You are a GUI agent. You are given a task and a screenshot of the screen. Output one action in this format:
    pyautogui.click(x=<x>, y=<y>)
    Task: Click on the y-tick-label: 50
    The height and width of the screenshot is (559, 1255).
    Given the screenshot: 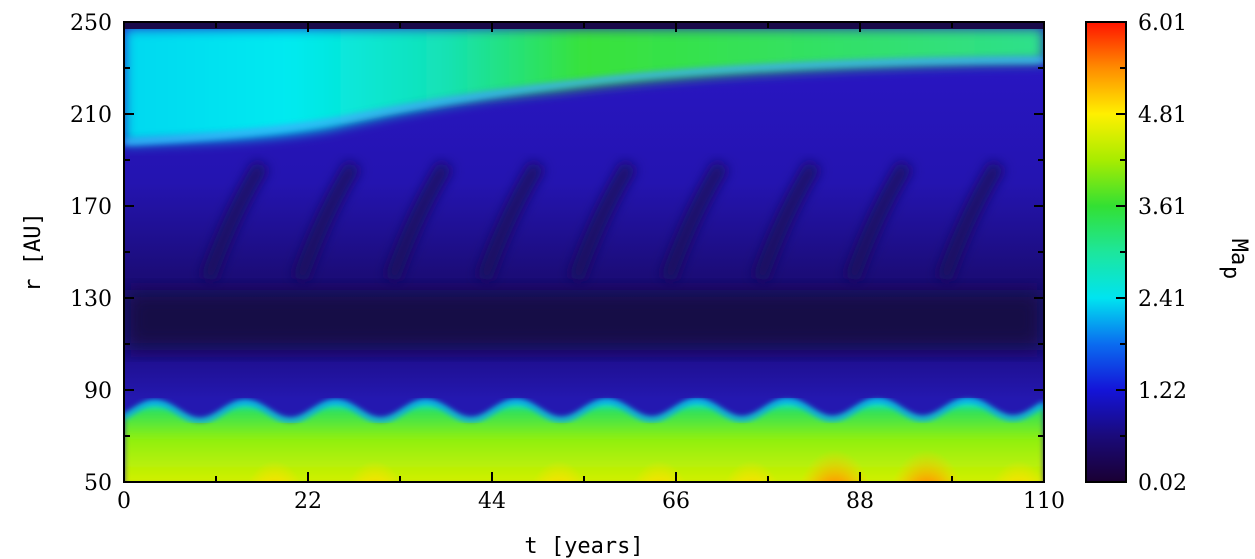 What is the action you would take?
    pyautogui.click(x=98, y=483)
    